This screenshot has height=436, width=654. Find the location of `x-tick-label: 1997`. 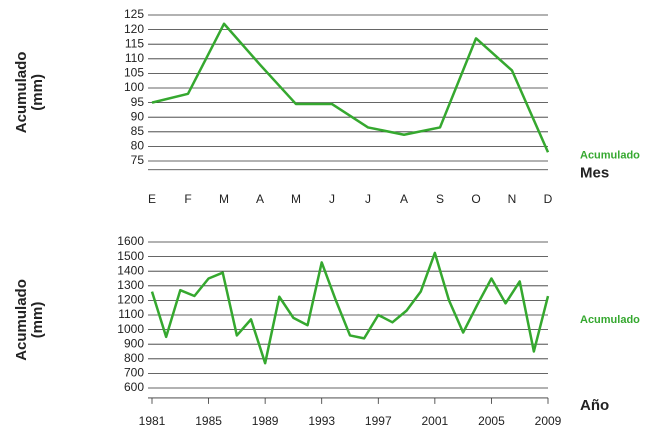

x-tick-label: 1997 is located at coordinates (378, 421).